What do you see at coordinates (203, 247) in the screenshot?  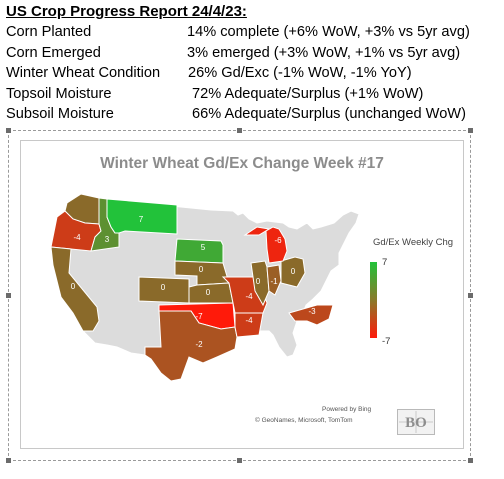 I see `state-label-south-dakota: 5` at bounding box center [203, 247].